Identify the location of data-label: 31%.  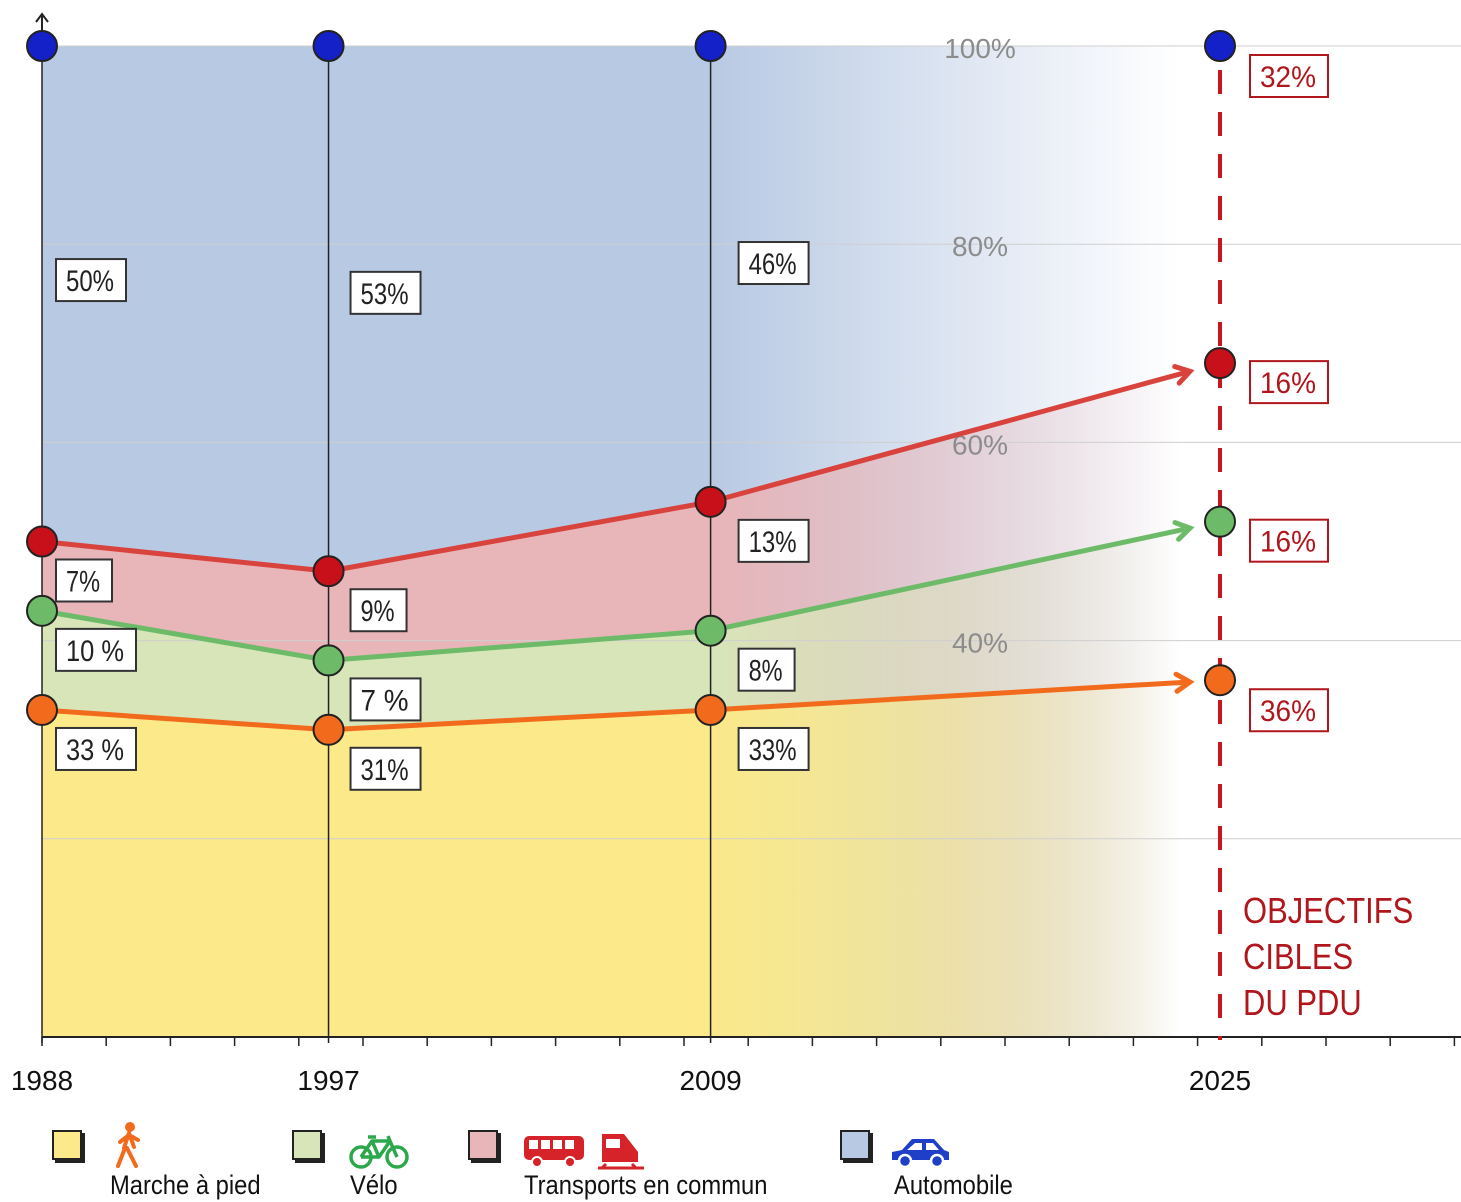
(385, 770).